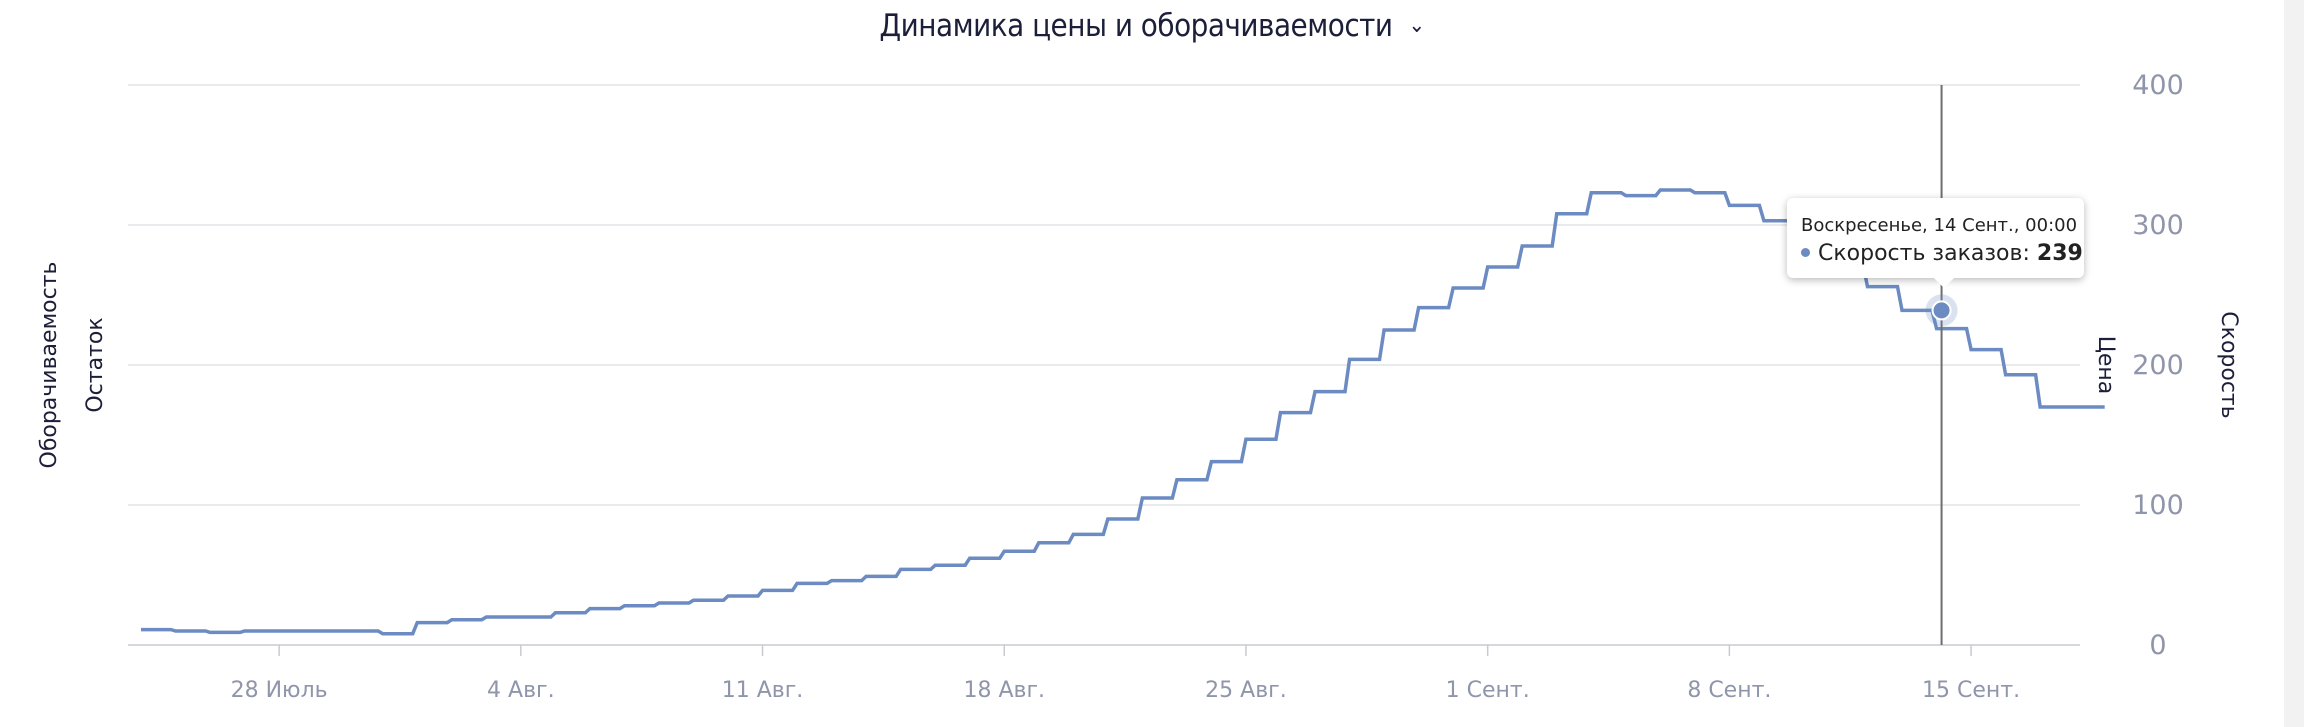  I want to click on x-tick-label: 11 Авг., so click(763, 690).